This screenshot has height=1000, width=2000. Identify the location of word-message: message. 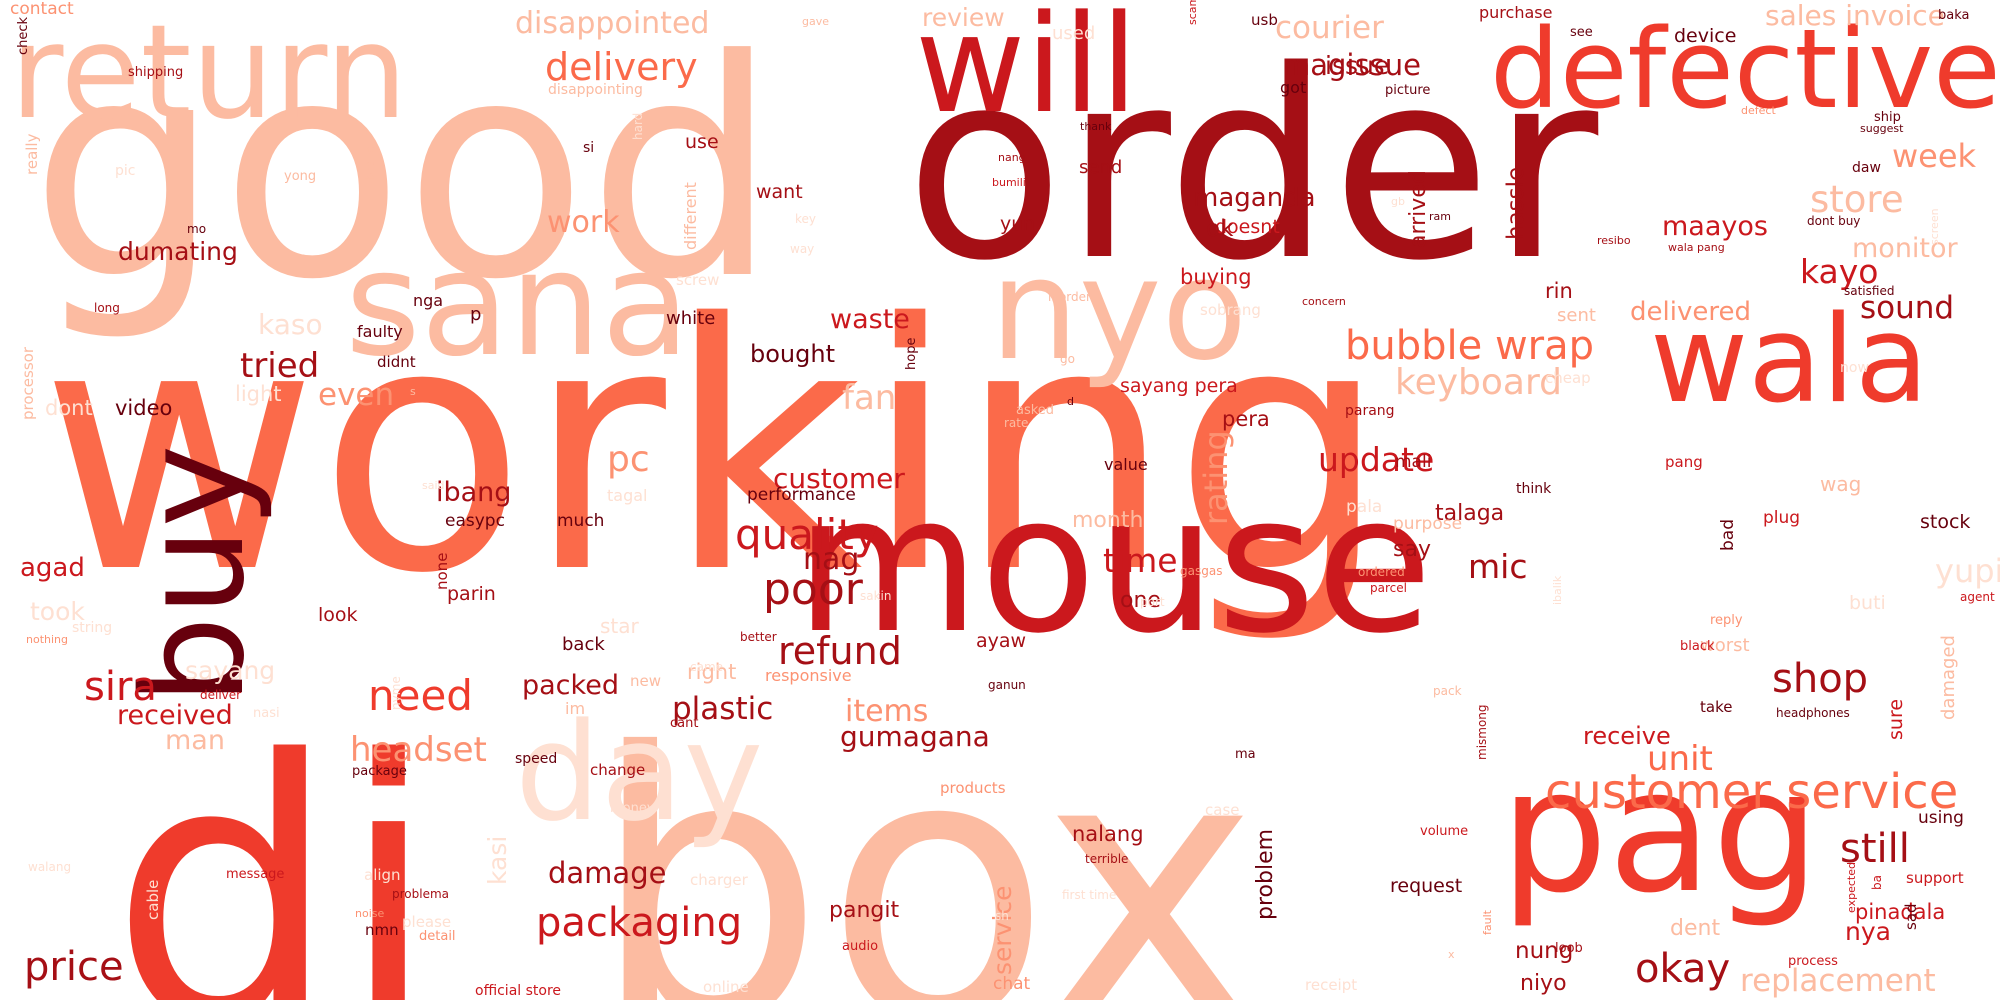
(255, 874).